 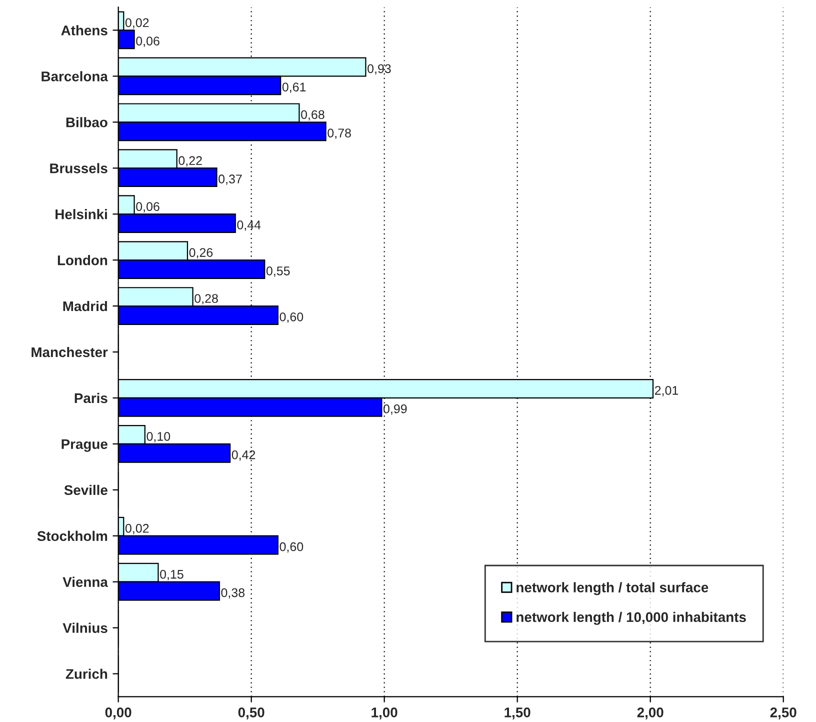 I want to click on y-tick-label: Stockholm, so click(x=72, y=536).